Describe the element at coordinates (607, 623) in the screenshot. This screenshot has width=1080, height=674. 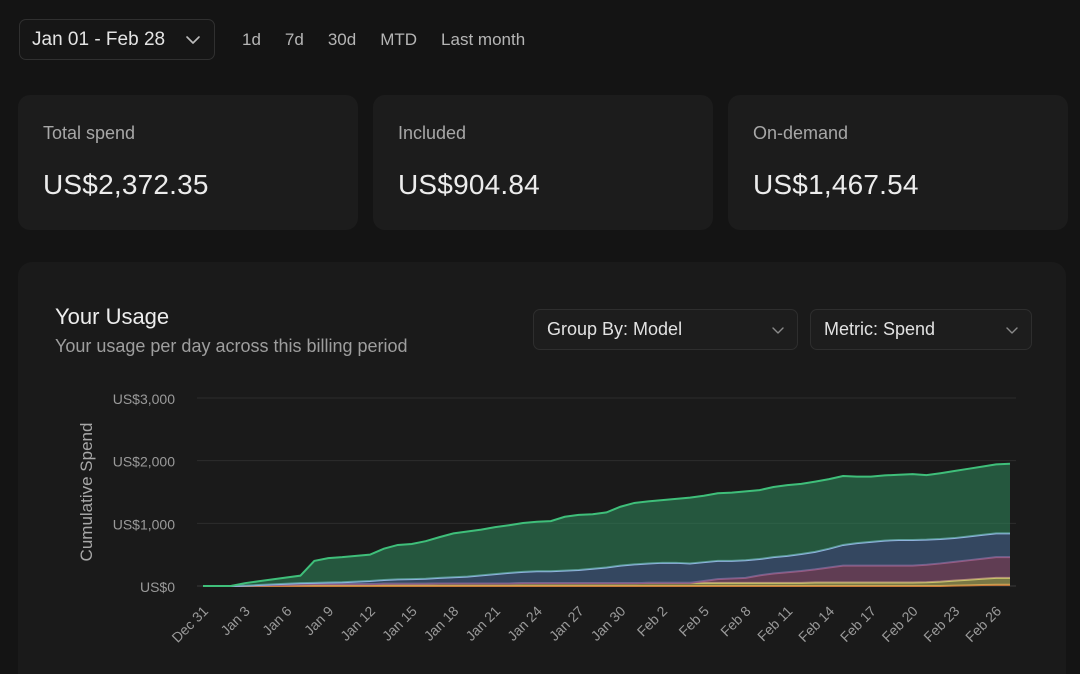
I see `x-tick-label: Jan 30` at that location.